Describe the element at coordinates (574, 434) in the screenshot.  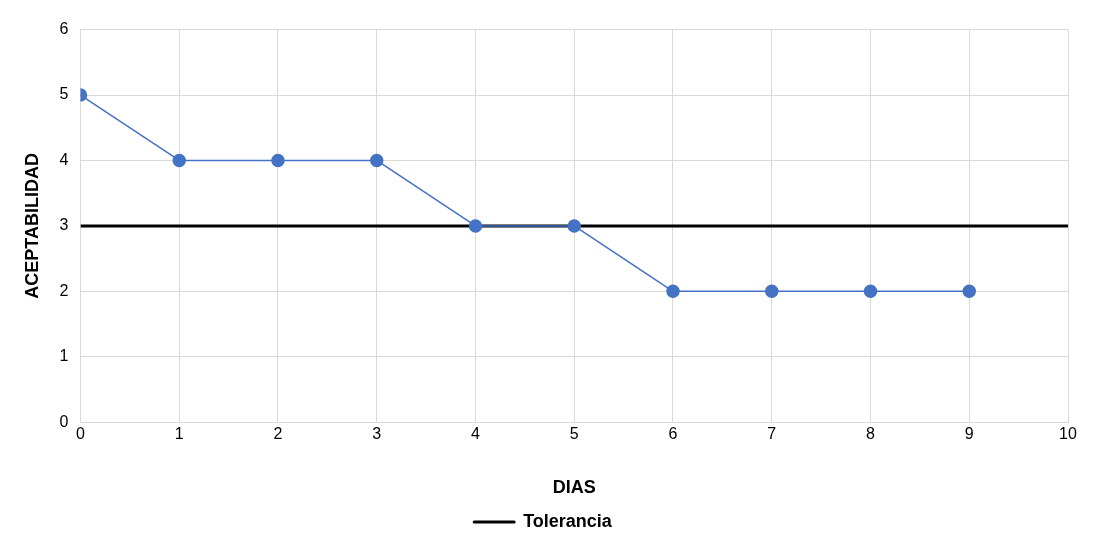
I see `x-tick-label: 5` at that location.